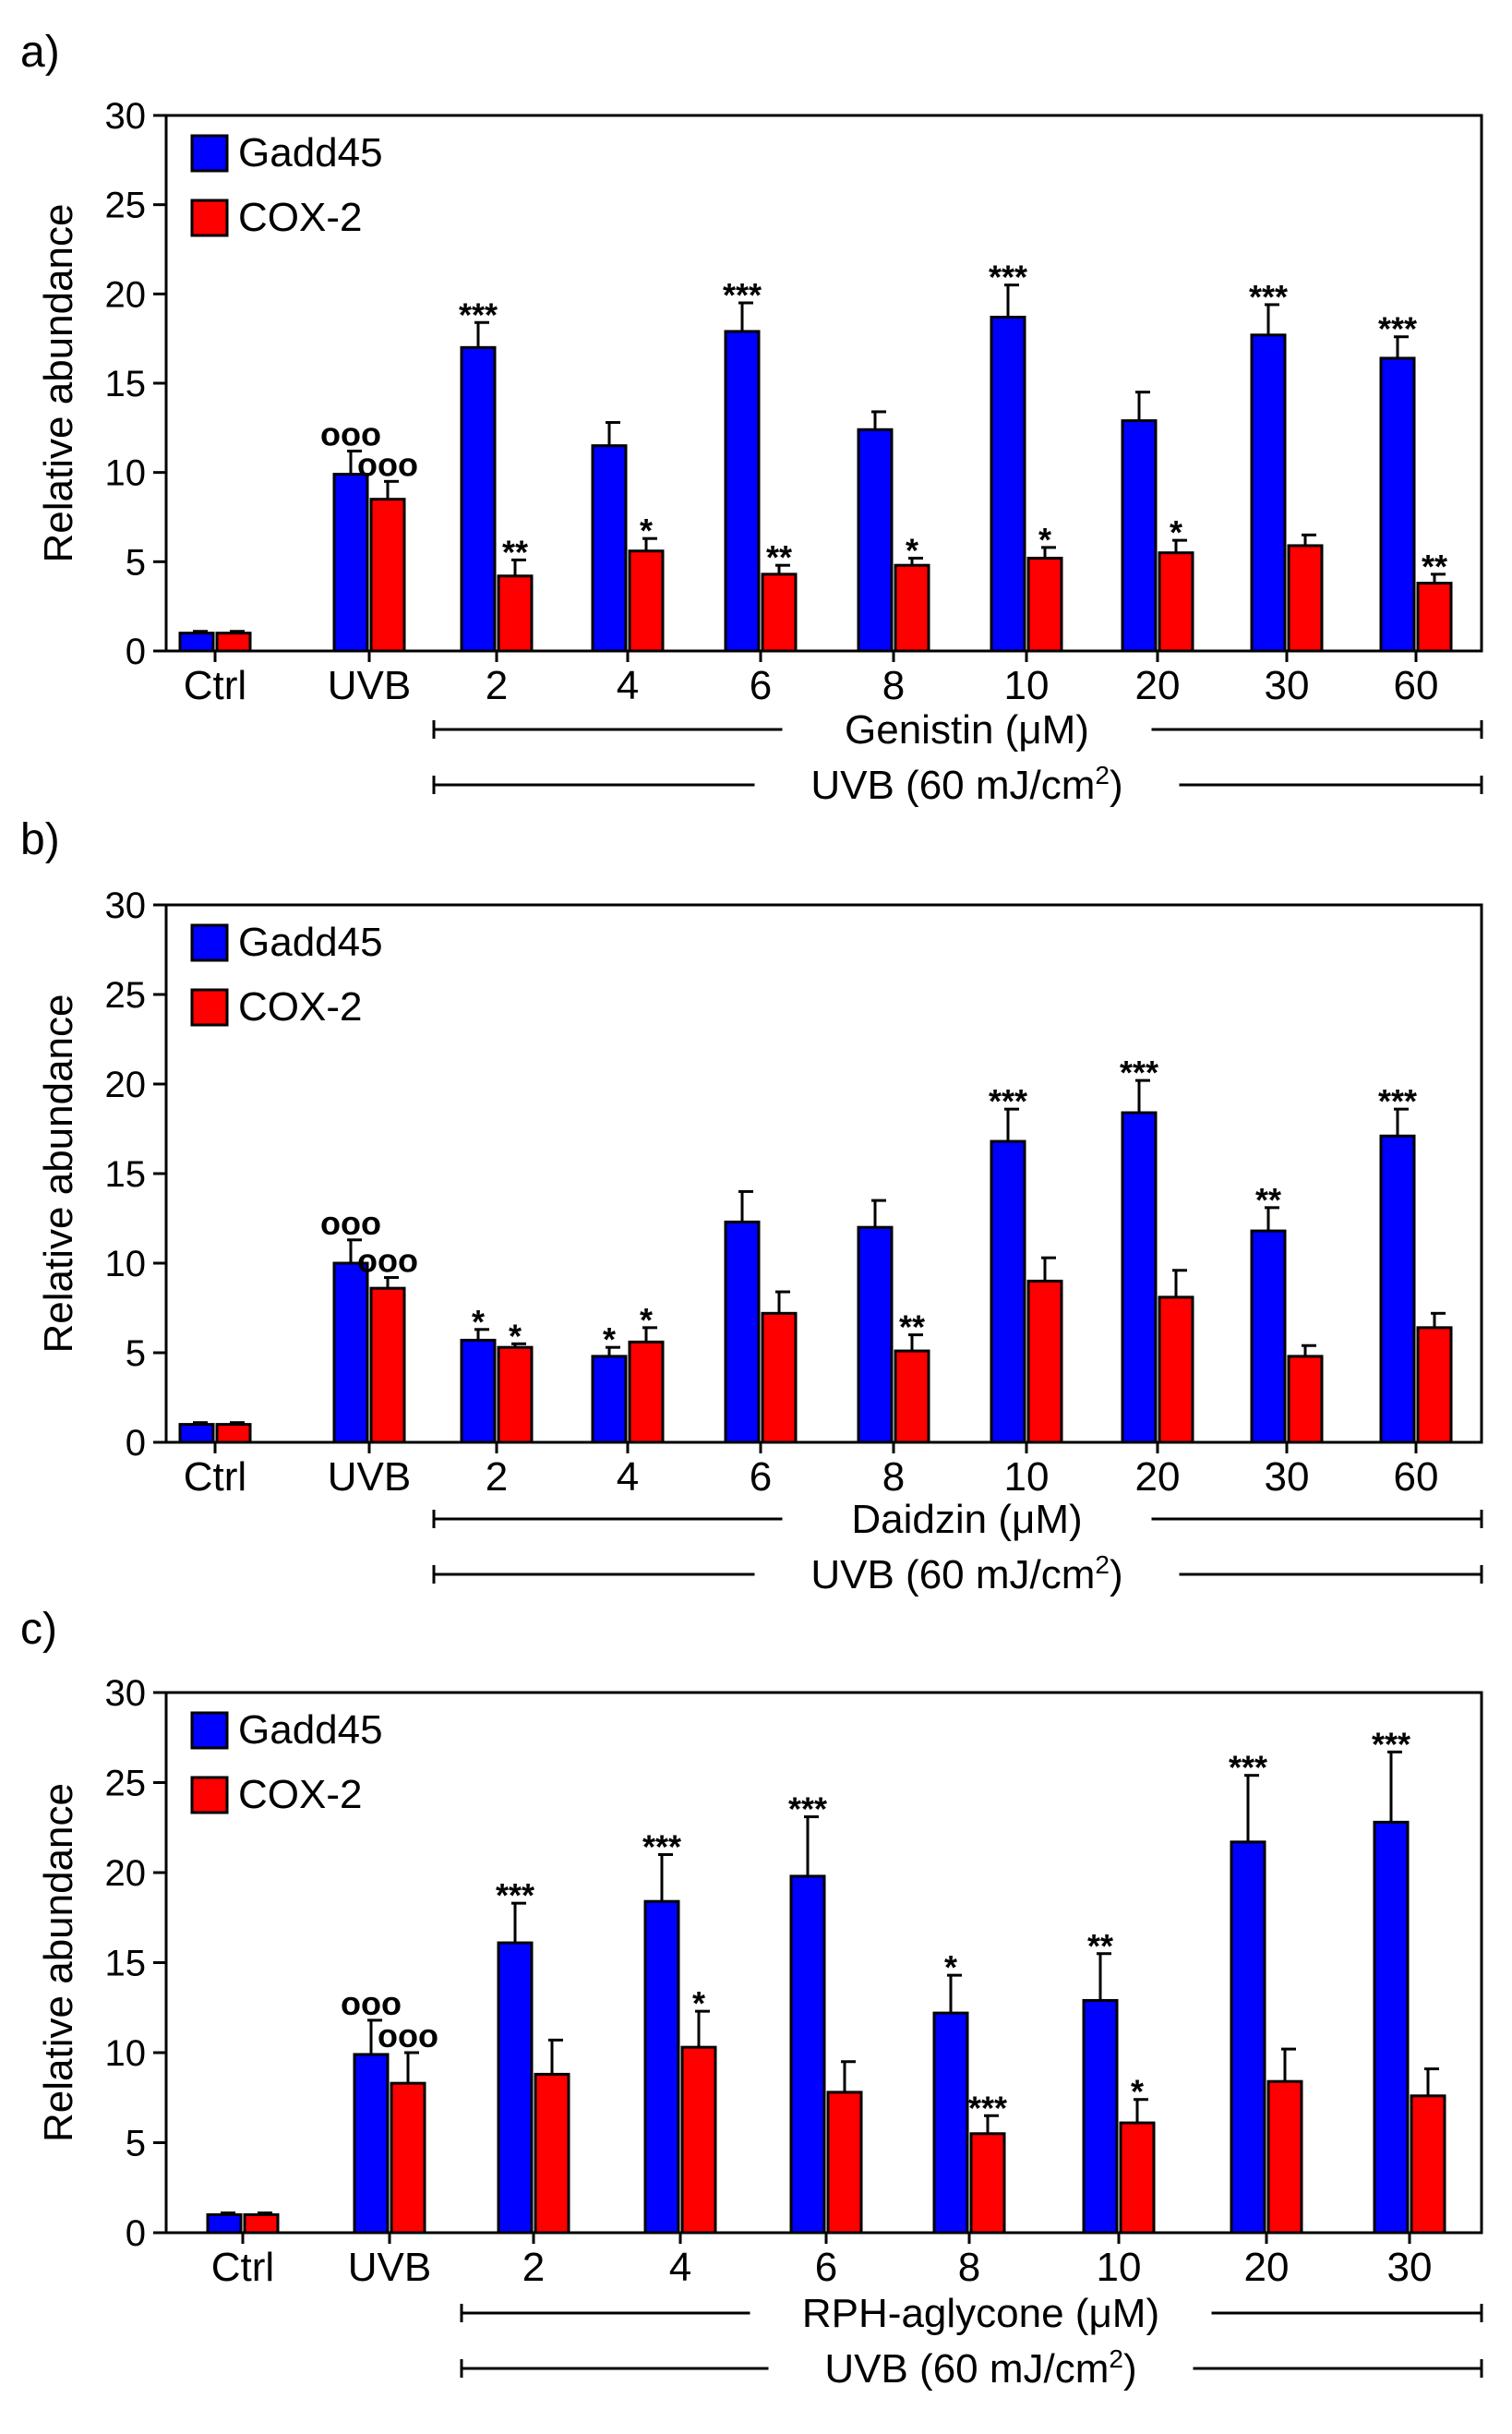  I want to click on legend-swatch-gadd45, so click(209, 1730).